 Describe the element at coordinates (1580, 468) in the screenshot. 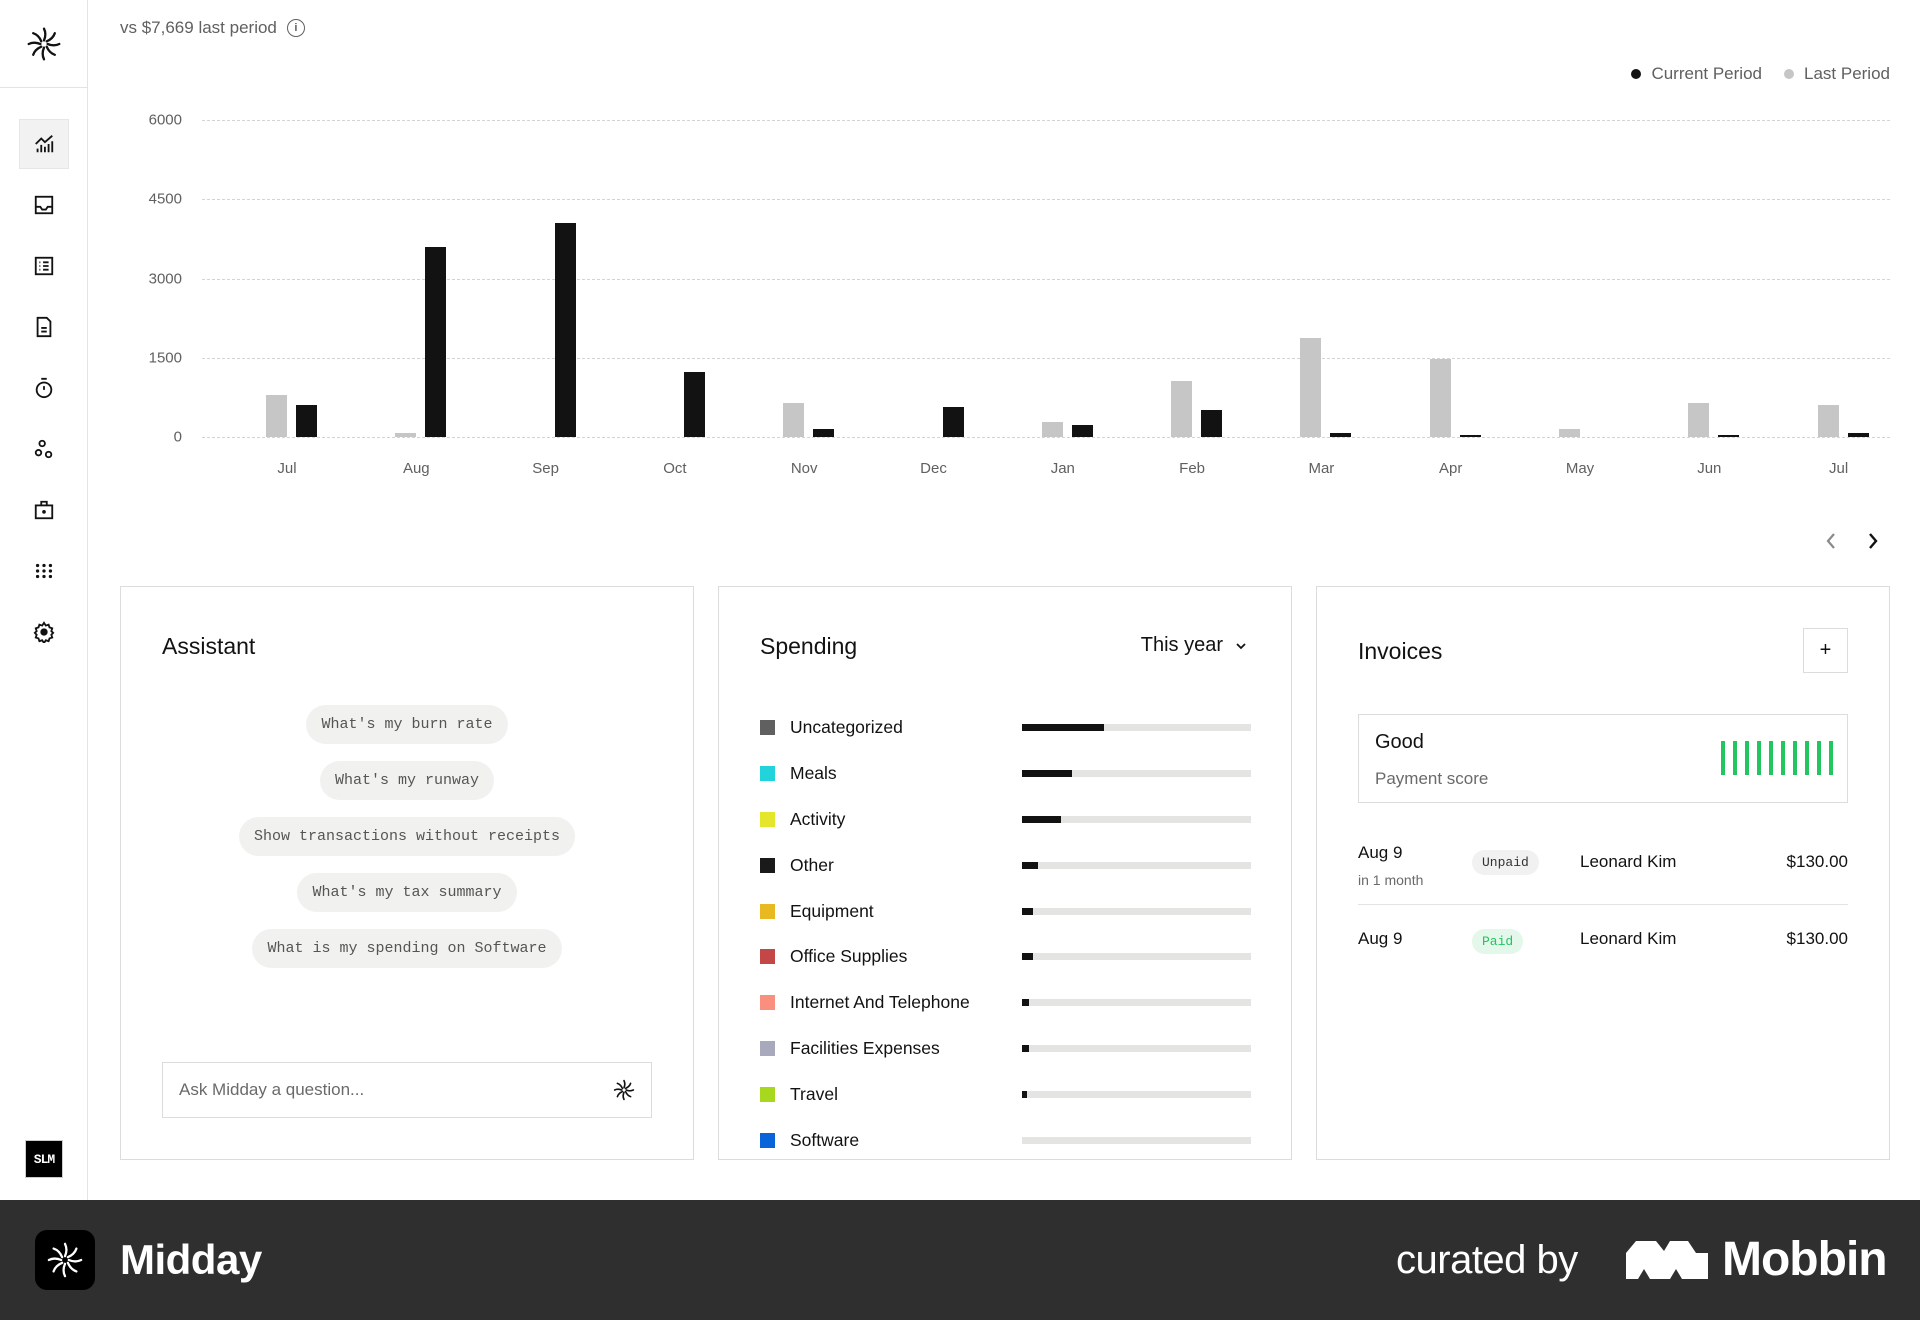

I see `x-tick-label: May` at that location.